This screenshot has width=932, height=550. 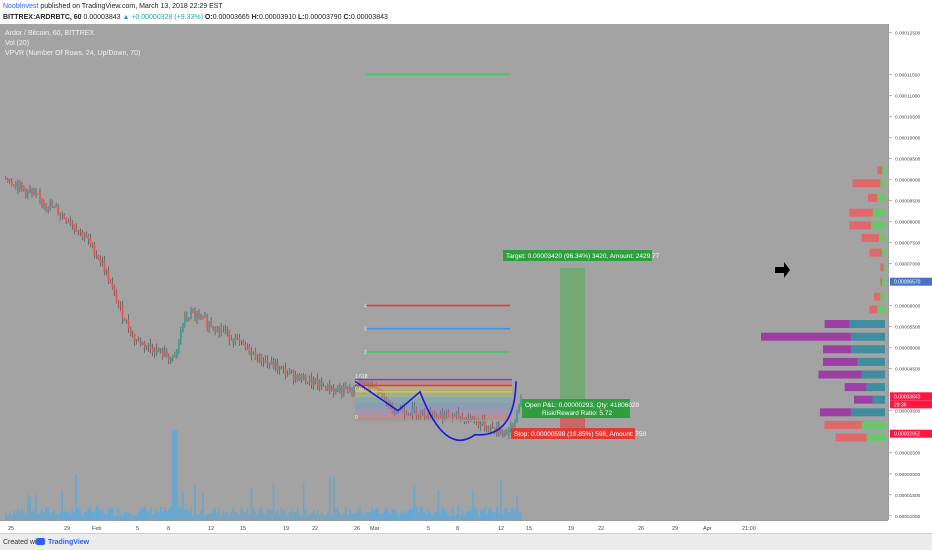 What do you see at coordinates (907, 397) in the screenshot?
I see `price-marker-label: 0.00003843` at bounding box center [907, 397].